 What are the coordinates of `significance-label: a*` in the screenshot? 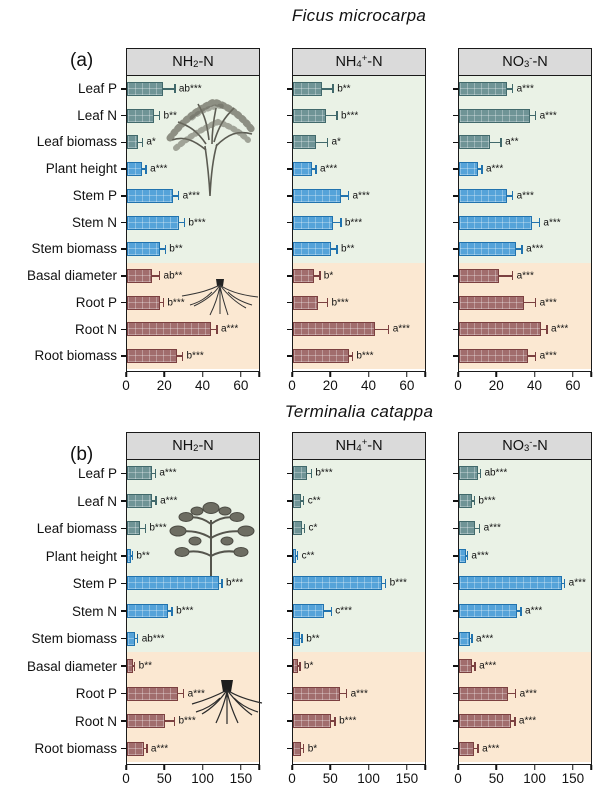 It's located at (151, 142).